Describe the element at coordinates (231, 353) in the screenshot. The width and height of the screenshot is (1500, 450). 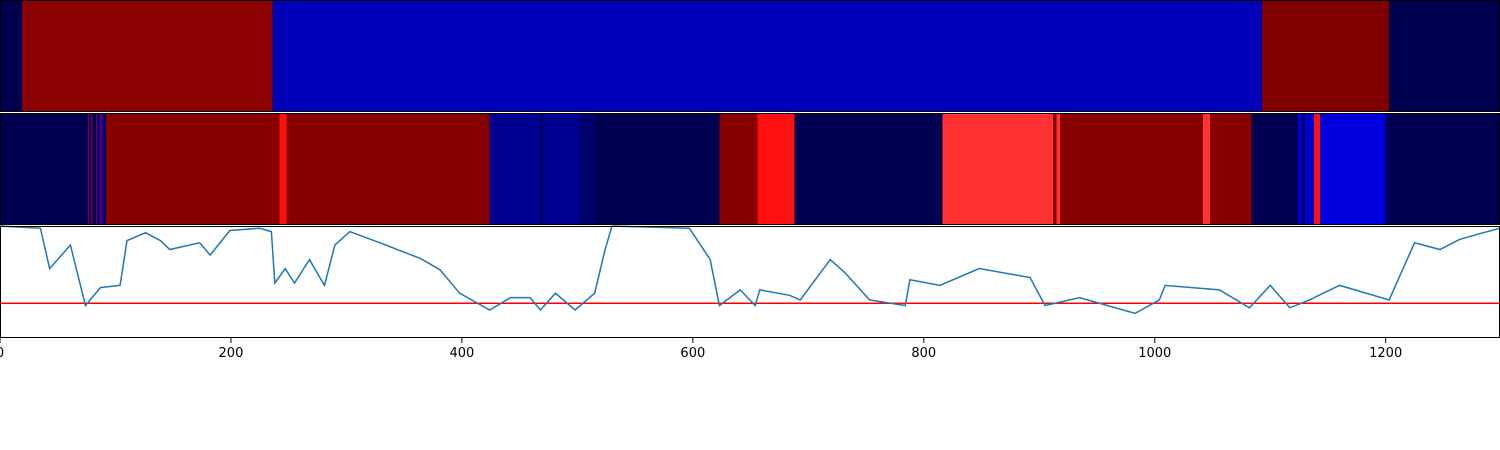
I see `x-tick-label: 200` at that location.